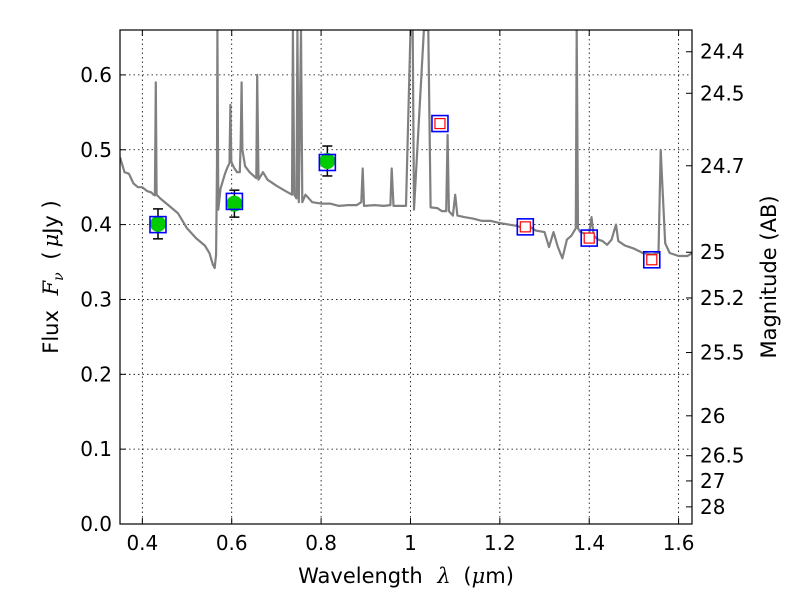 The width and height of the screenshot is (800, 604). I want to click on magnitude-tick-label: 24.4, so click(722, 52).